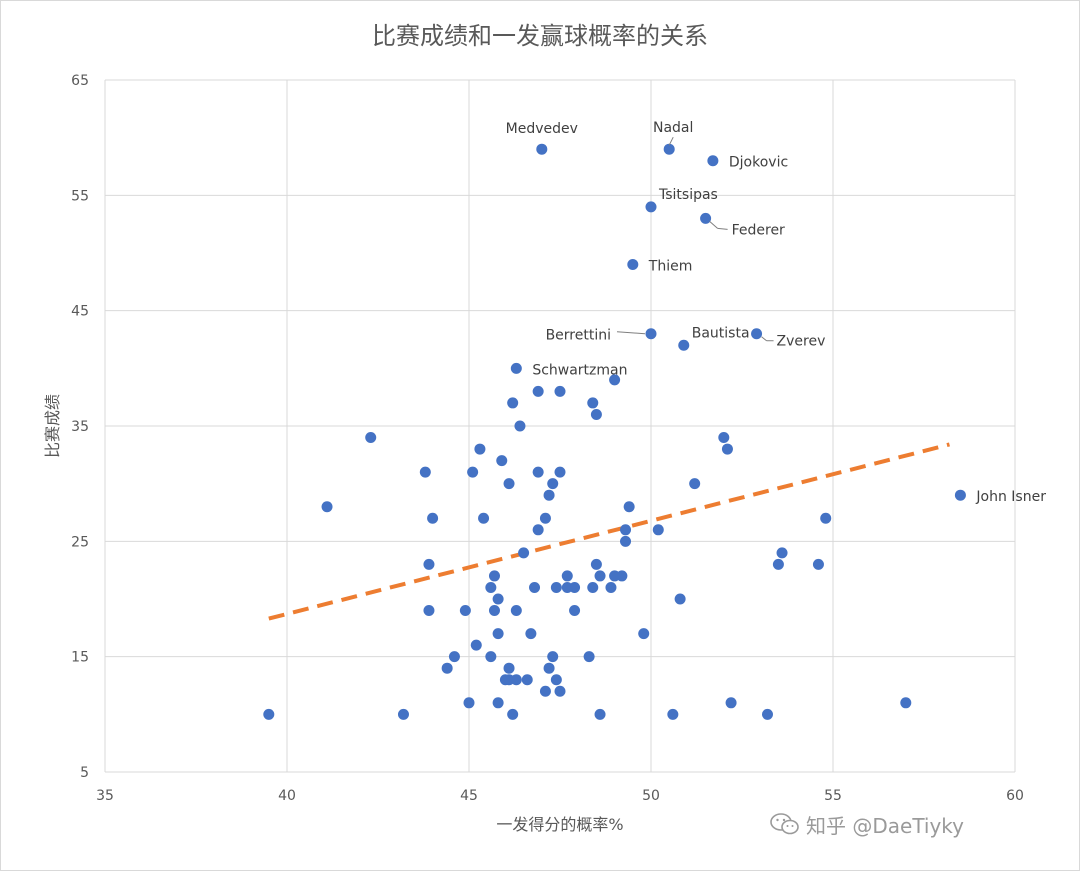 This screenshot has width=1080, height=871. I want to click on point-label: Djokovic, so click(758, 163).